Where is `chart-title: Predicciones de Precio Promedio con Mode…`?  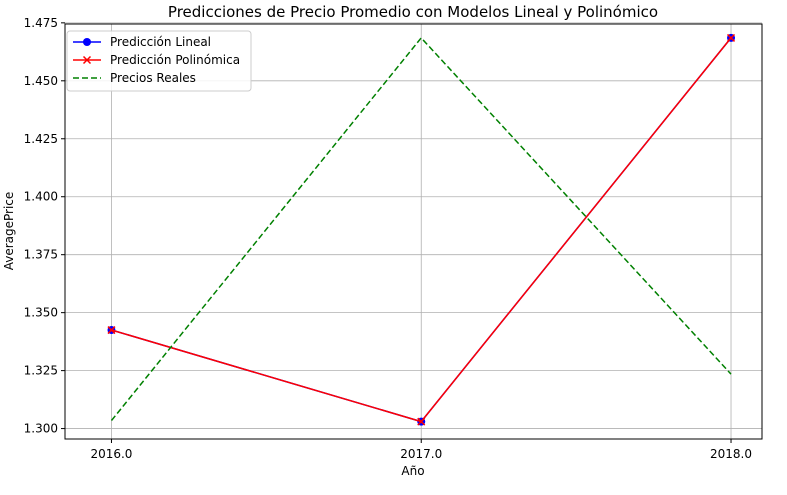 chart-title: Predicciones de Precio Promedio con Mode… is located at coordinates (413, 12).